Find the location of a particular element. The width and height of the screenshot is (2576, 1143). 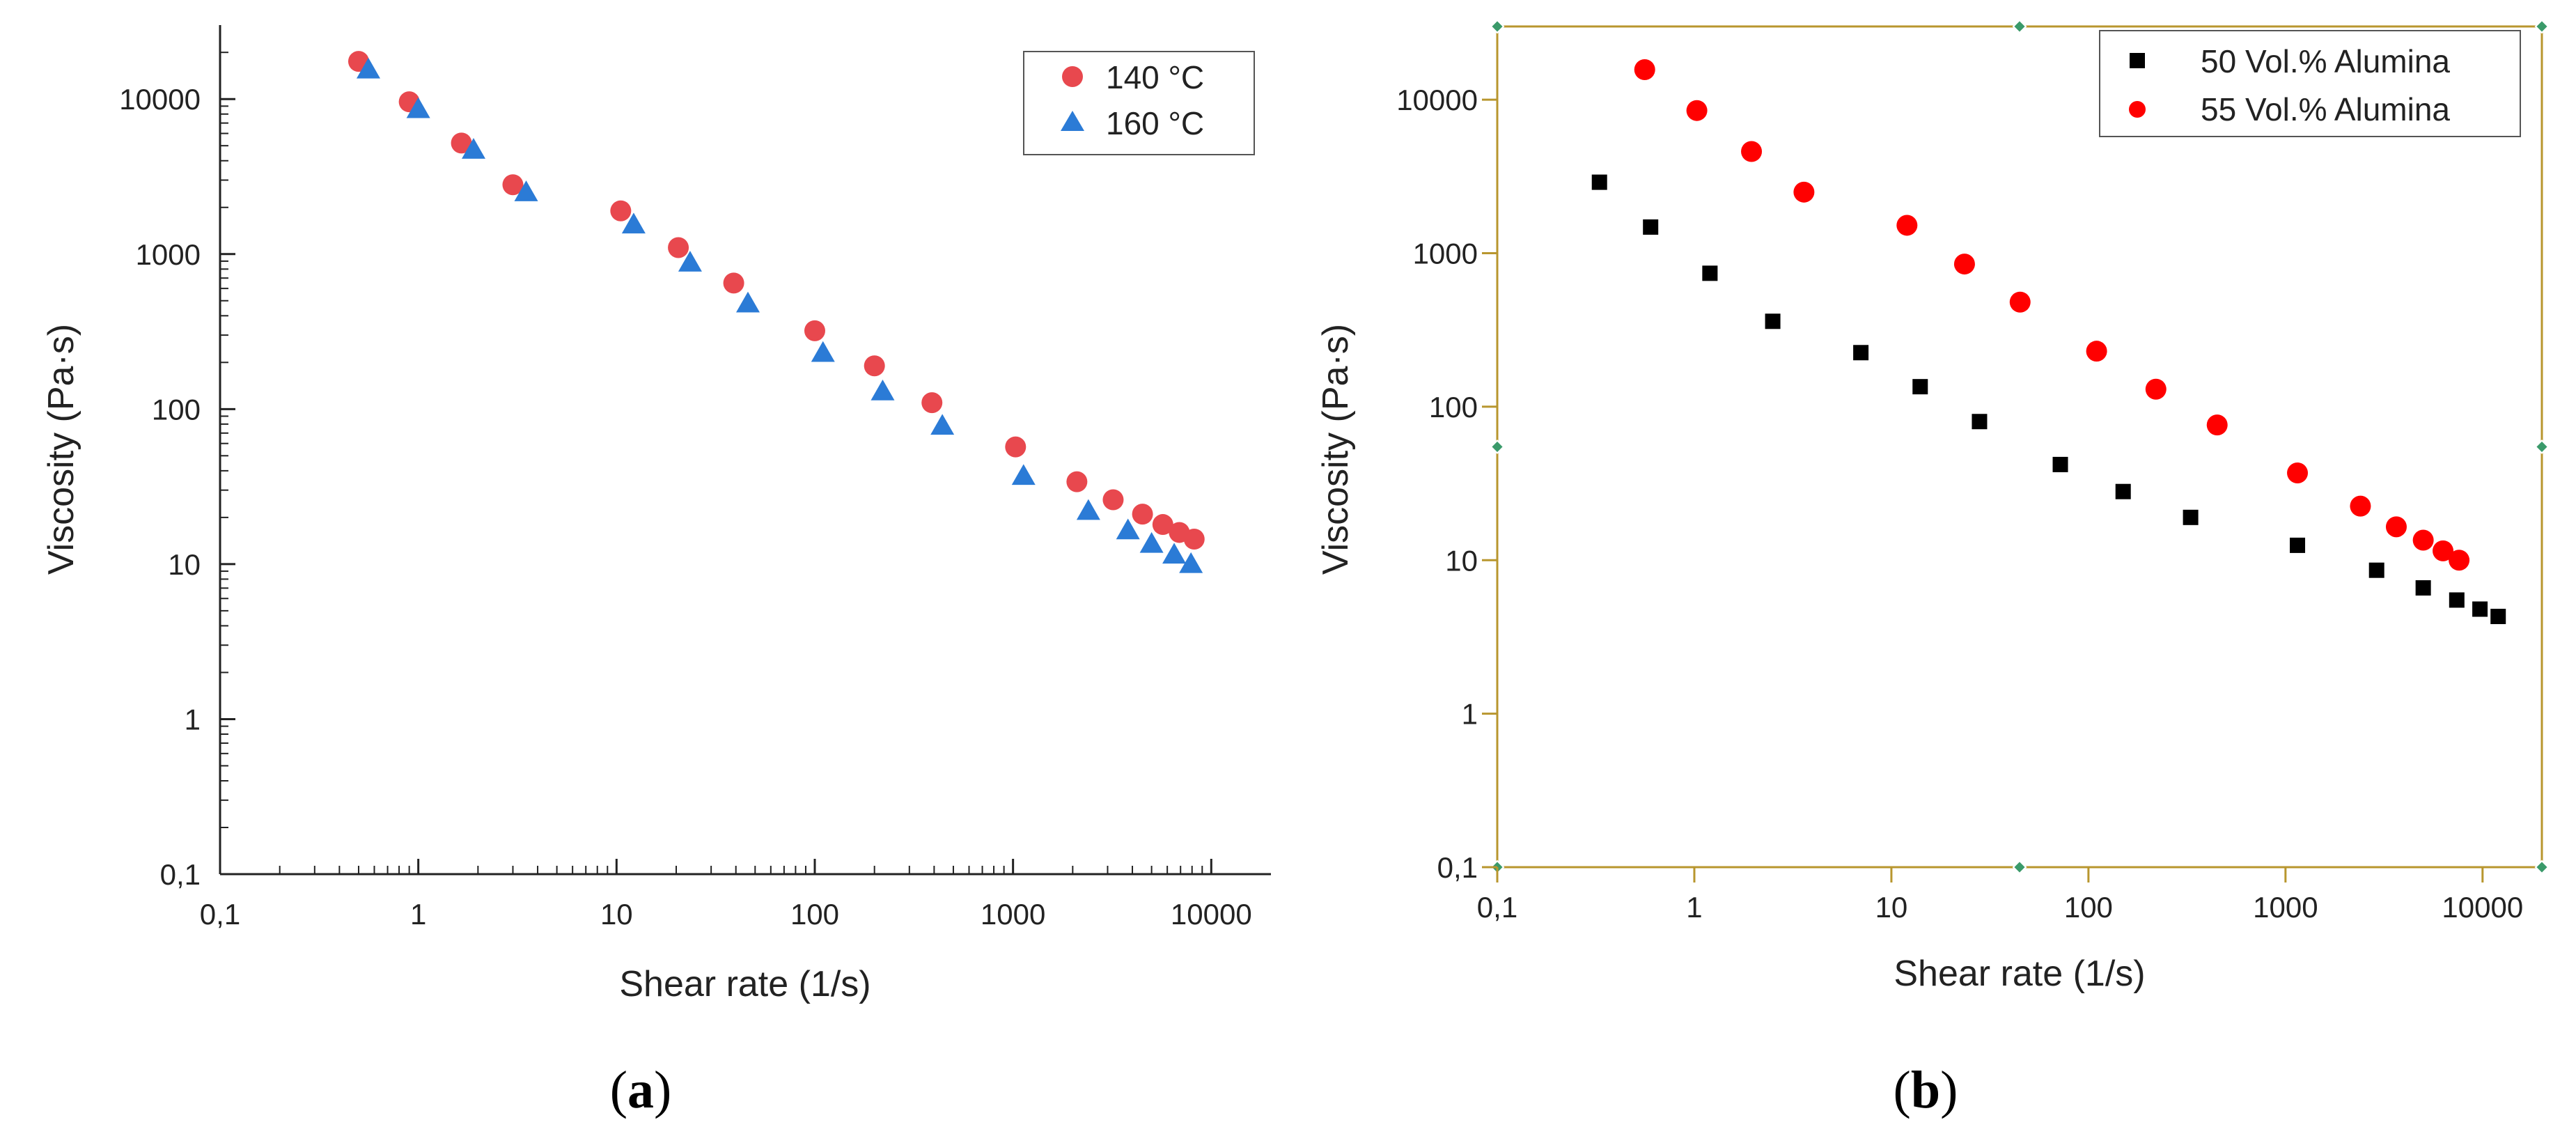

chart-b-xtick-label: 100 is located at coordinates (2088, 907).